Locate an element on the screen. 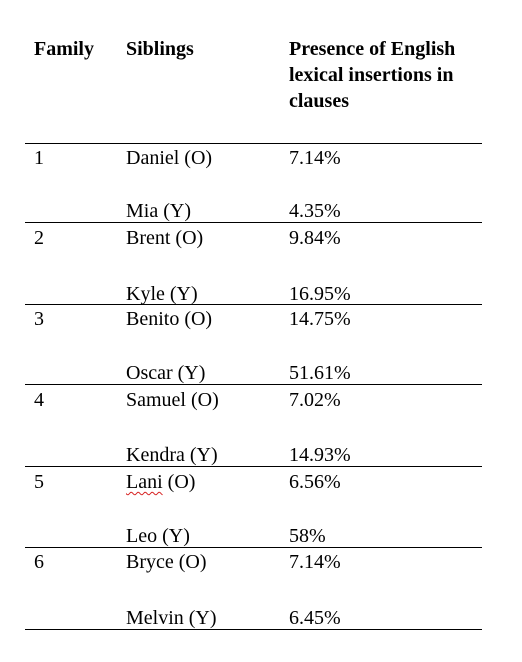 This screenshot has width=522, height=662. sibling-name: Kyle (Y) is located at coordinates (162, 294).